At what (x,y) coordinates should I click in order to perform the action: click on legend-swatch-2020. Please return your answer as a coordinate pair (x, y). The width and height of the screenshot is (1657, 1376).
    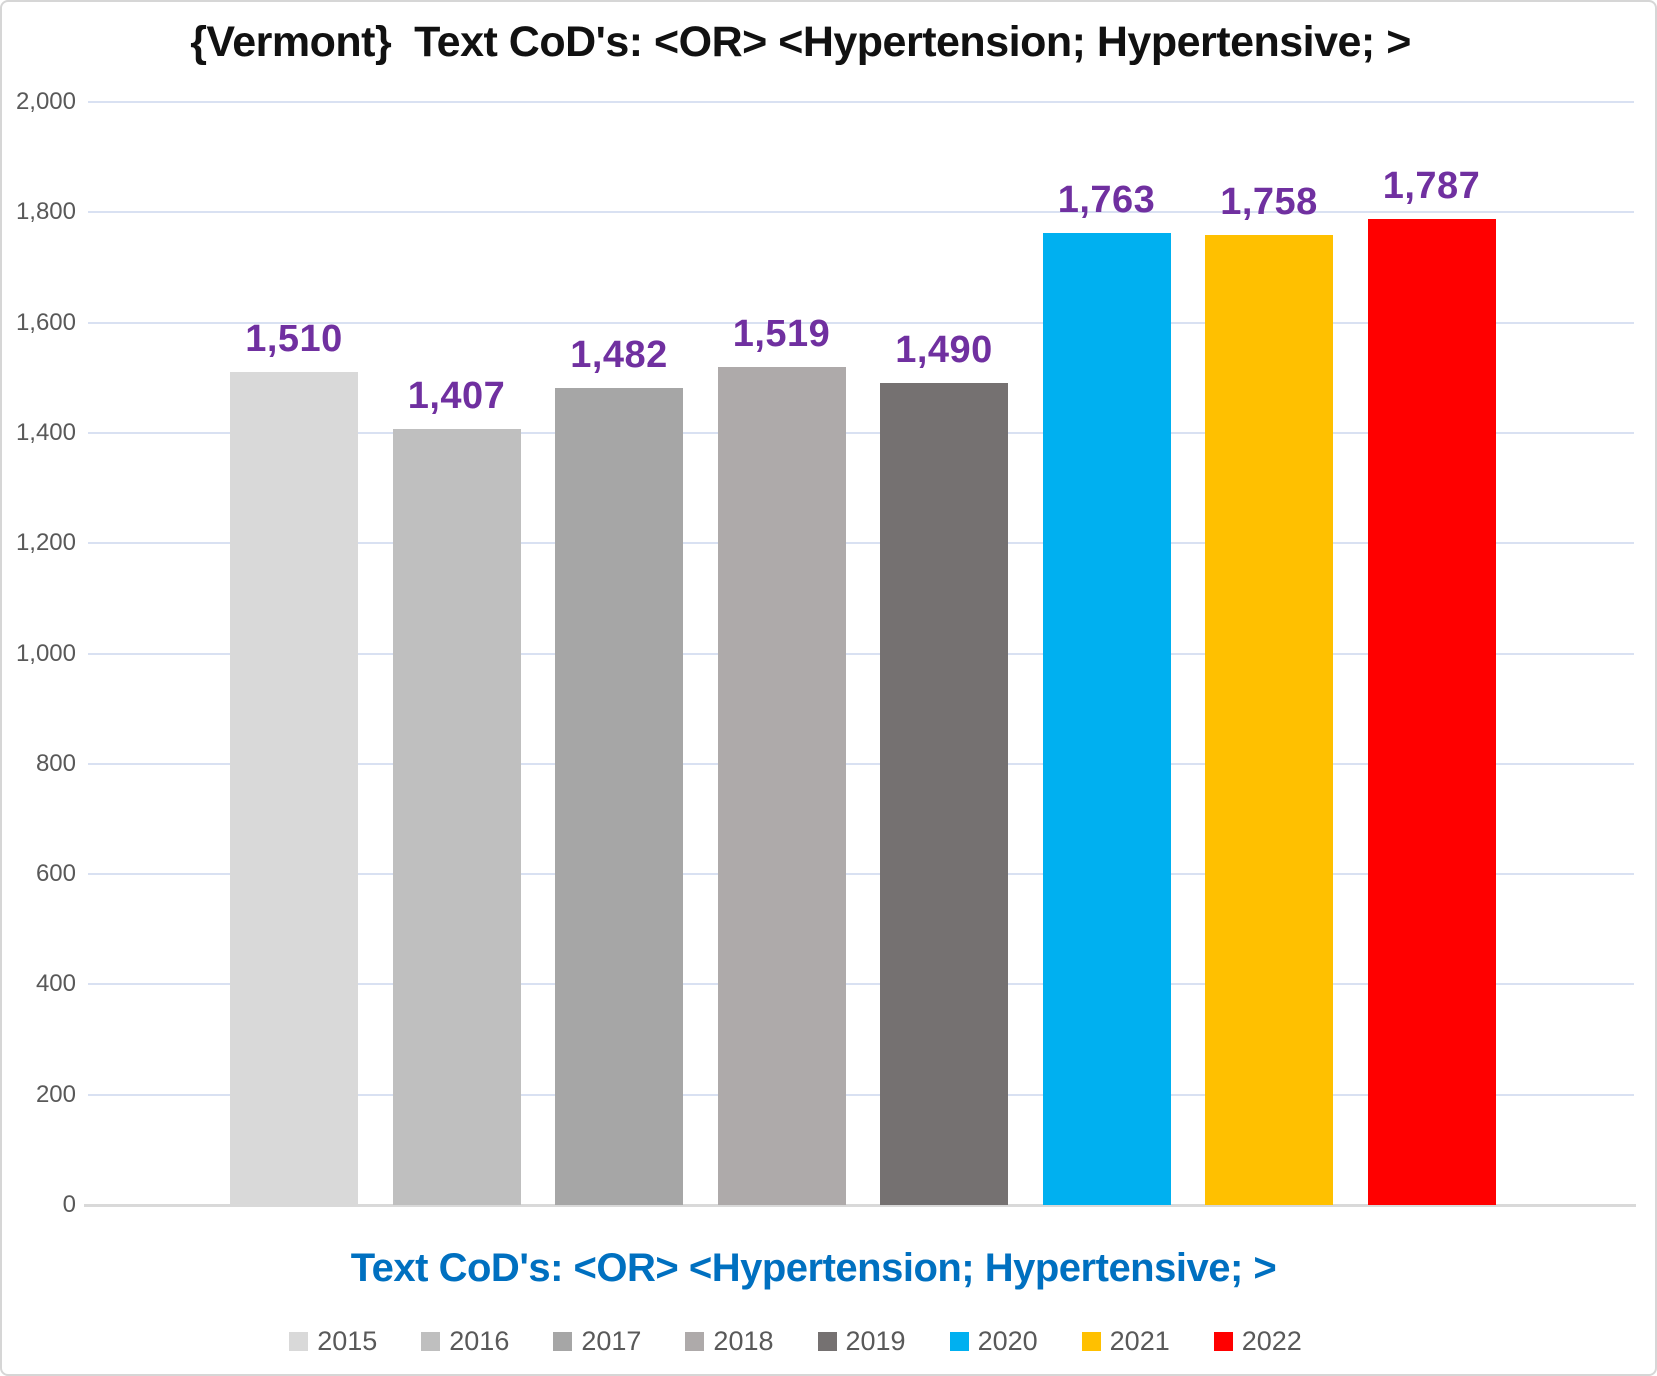
    Looking at the image, I should click on (959, 1341).